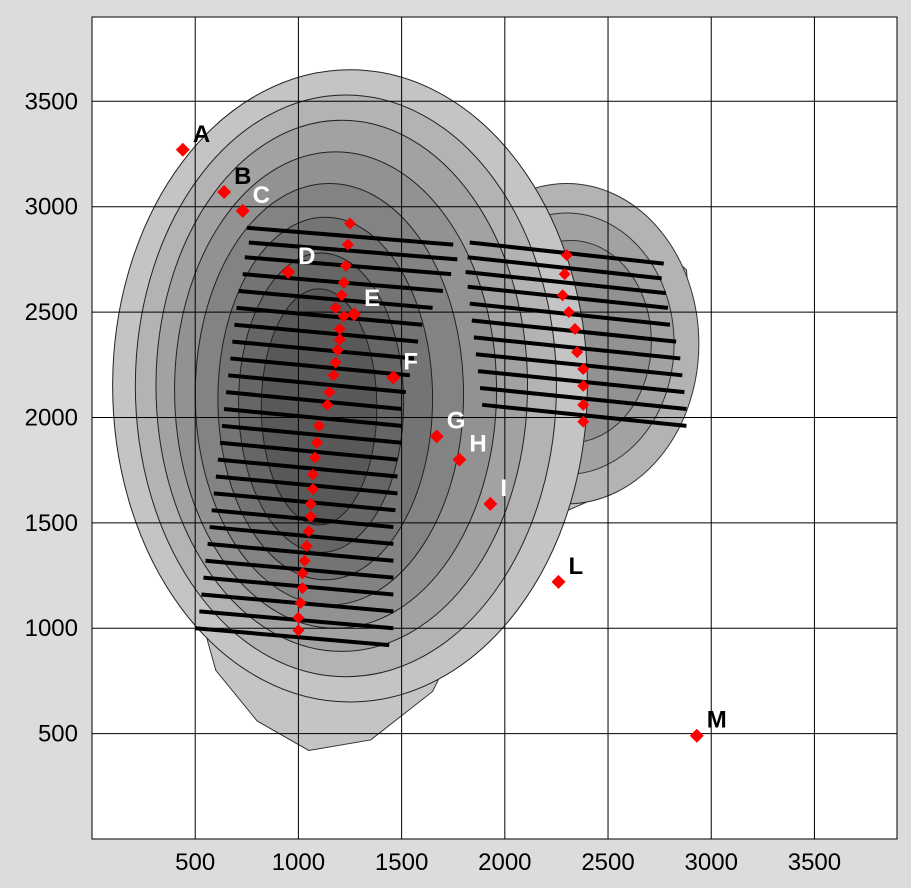  What do you see at coordinates (242, 176) in the screenshot?
I see `point-label-b: B` at bounding box center [242, 176].